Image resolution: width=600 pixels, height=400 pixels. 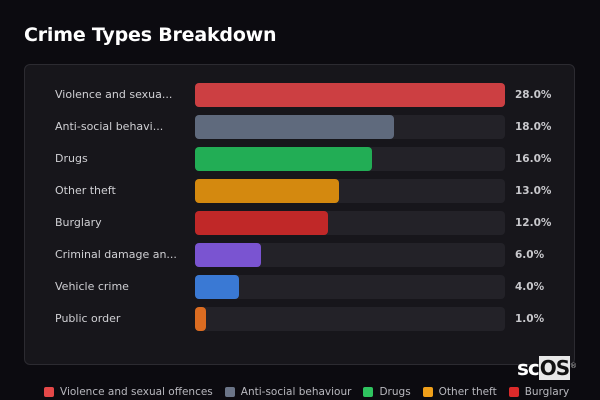 I want to click on bar-value: 6.0%, so click(x=530, y=255).